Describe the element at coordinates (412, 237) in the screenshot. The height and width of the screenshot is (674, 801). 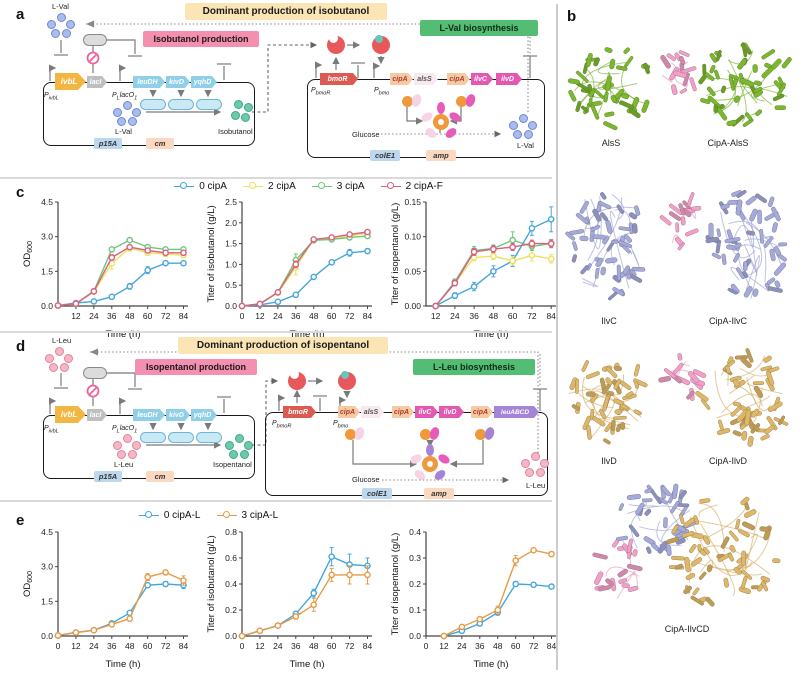
I see `svg-text: 0.10` at that location.